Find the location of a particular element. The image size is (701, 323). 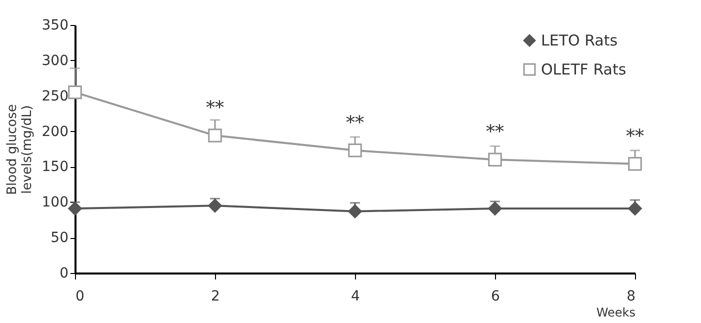

x-tick-label: 0 is located at coordinates (80, 296).